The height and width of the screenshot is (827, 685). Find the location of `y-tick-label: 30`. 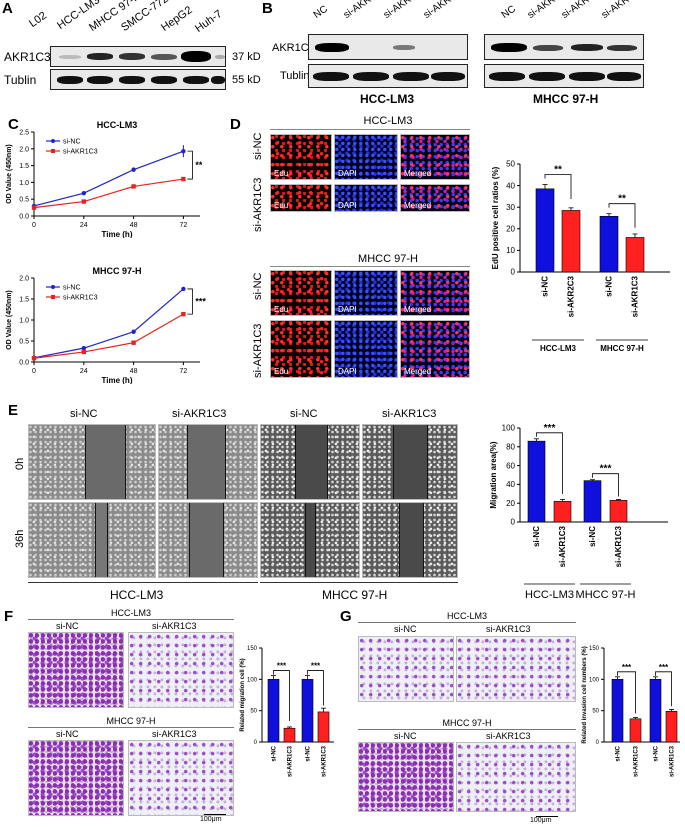

y-tick-label: 30 is located at coordinates (510, 207).